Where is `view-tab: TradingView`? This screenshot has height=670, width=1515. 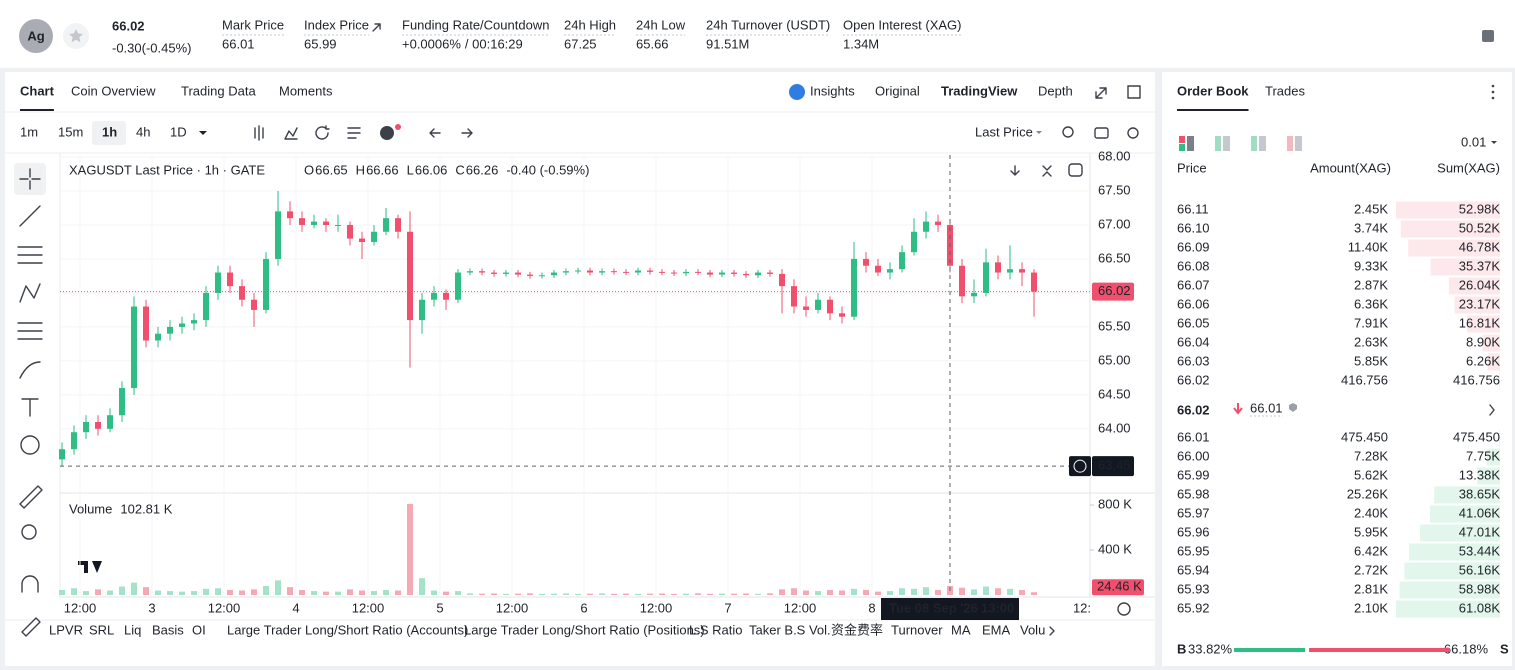 view-tab: TradingView is located at coordinates (979, 90).